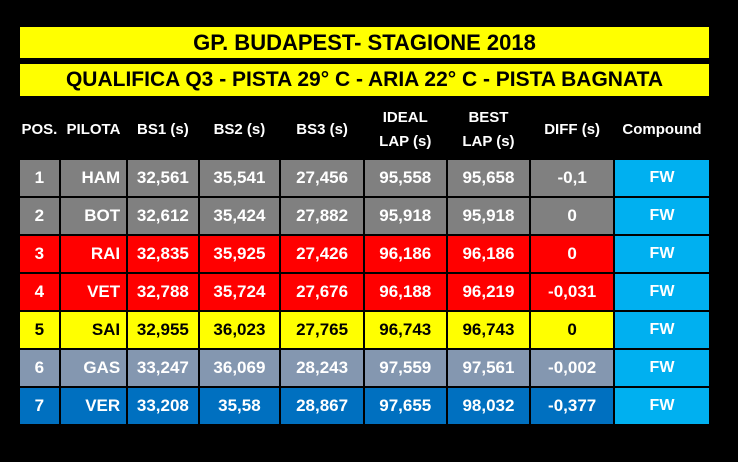 The height and width of the screenshot is (462, 738). What do you see at coordinates (39, 254) in the screenshot?
I see `pos-cell: 3` at bounding box center [39, 254].